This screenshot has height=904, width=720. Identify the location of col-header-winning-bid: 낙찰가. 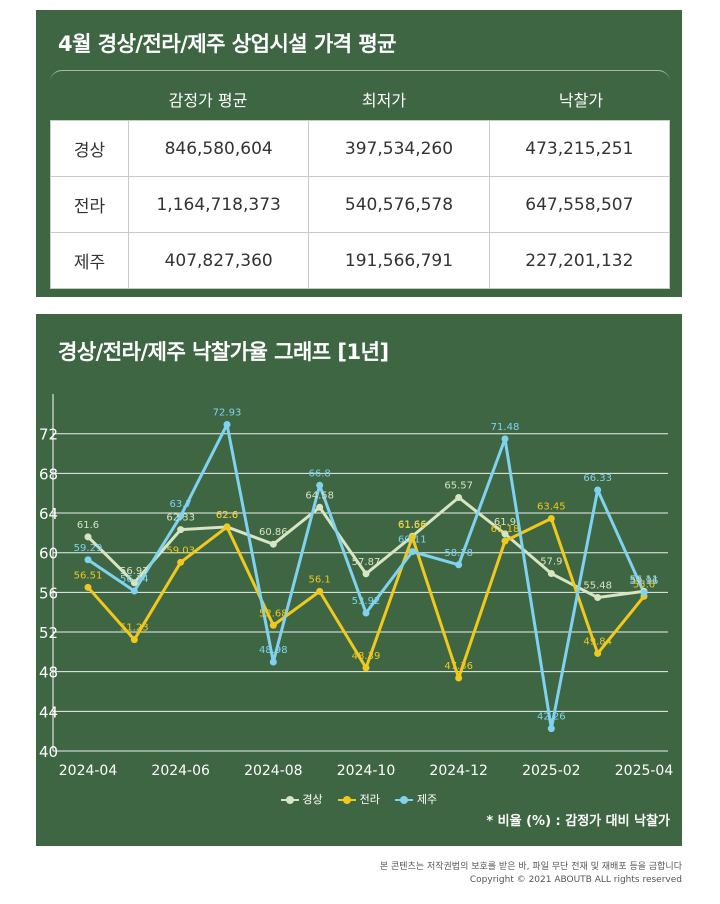
(581, 100).